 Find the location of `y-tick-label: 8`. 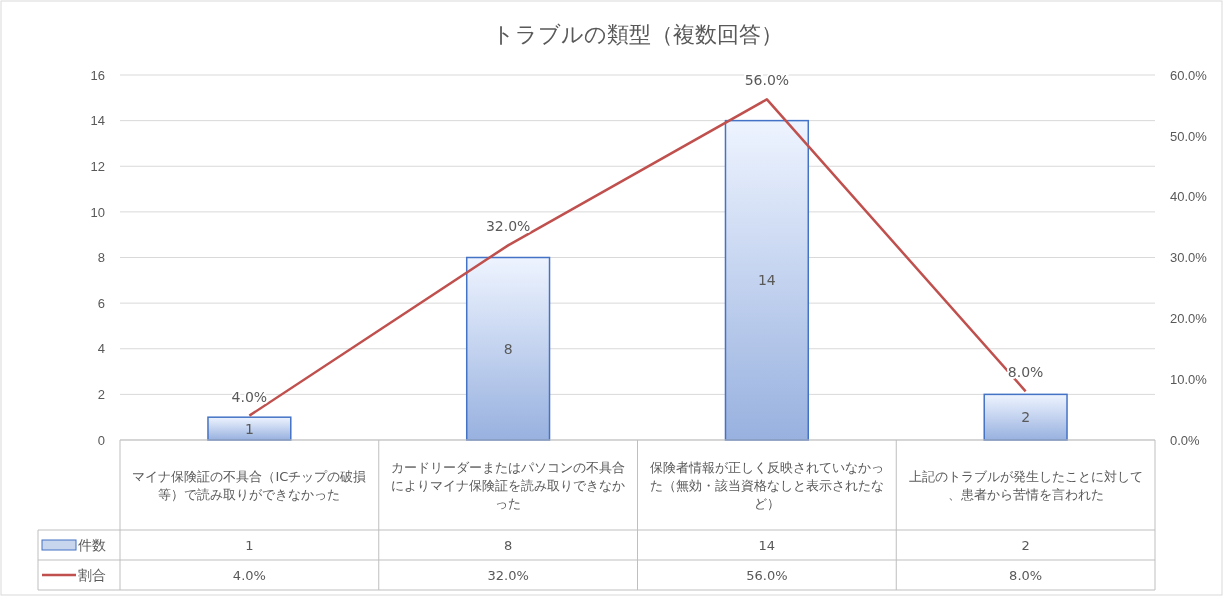

y-tick-label: 8 is located at coordinates (101, 258).